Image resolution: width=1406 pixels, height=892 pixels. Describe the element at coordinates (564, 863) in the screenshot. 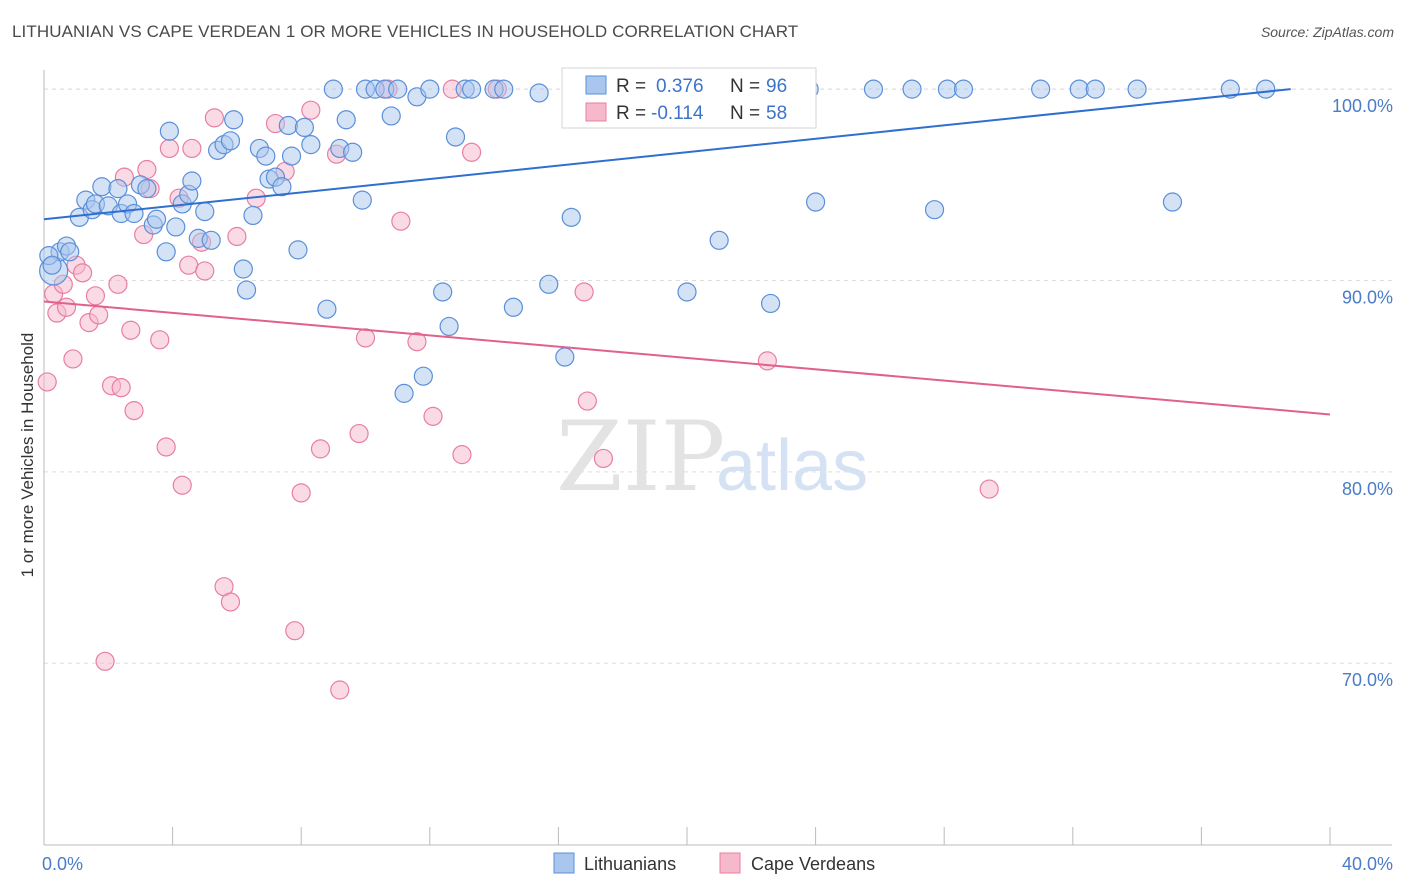

I see `legend-swatch-lithuanians` at that location.